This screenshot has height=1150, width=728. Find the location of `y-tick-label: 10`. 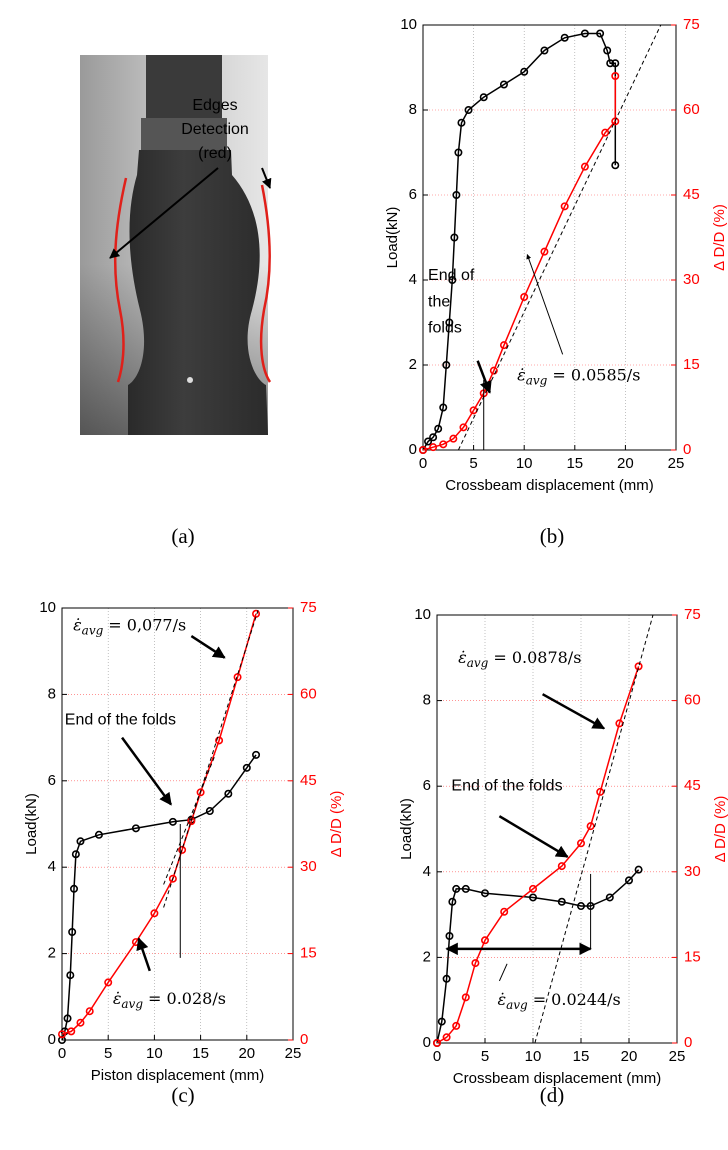

y-tick-label: 10 is located at coordinates (422, 614).